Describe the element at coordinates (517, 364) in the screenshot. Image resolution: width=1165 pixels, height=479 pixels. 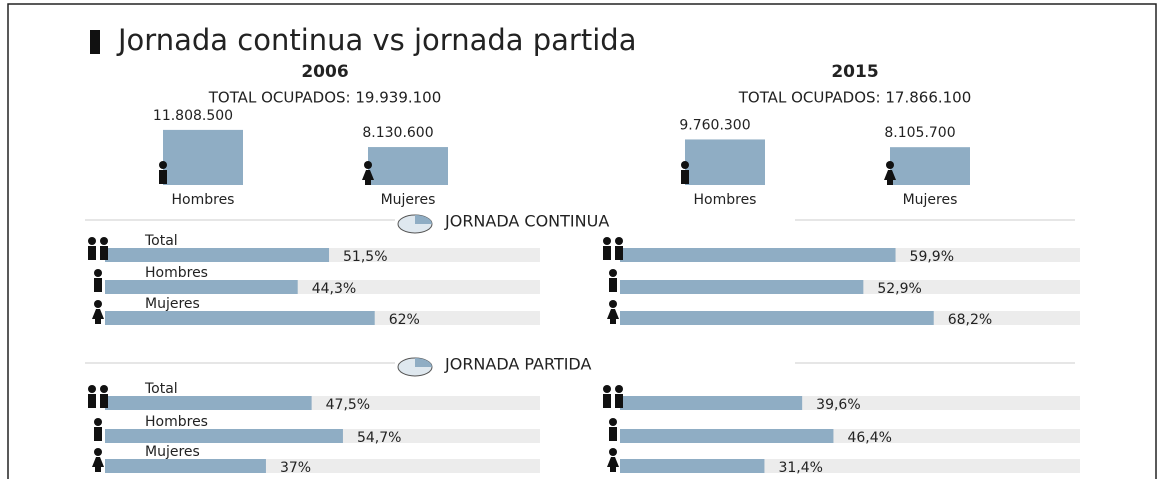
I see `section-title: JORNADA PARTIDA` at that location.